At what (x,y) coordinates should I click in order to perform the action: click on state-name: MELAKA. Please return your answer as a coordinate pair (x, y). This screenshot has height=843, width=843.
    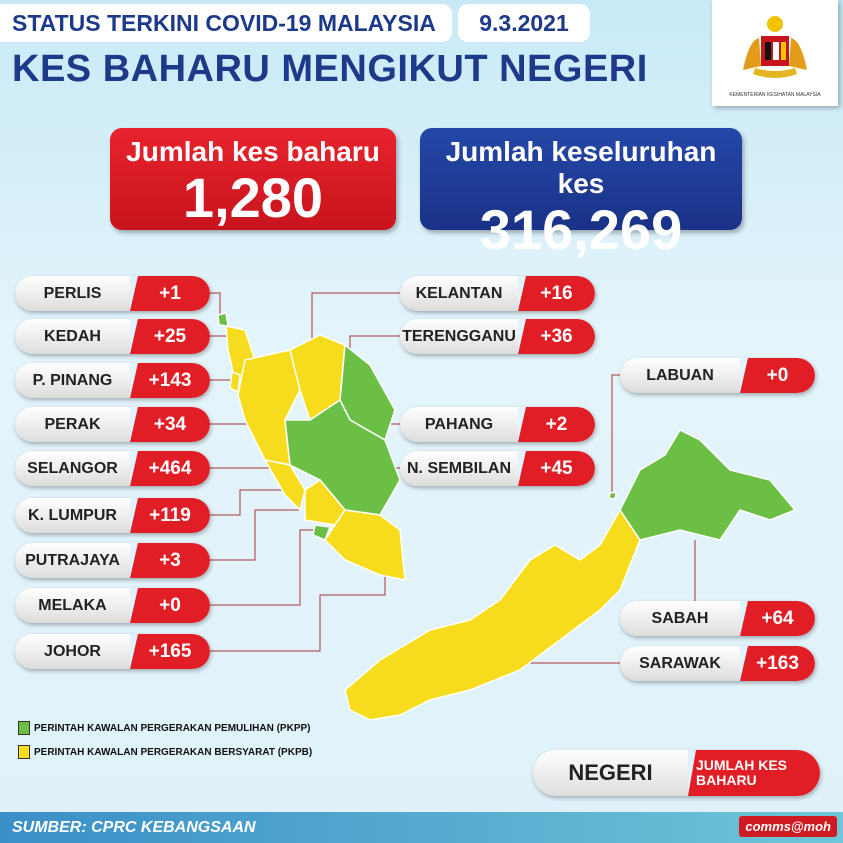
    Looking at the image, I should click on (72, 605).